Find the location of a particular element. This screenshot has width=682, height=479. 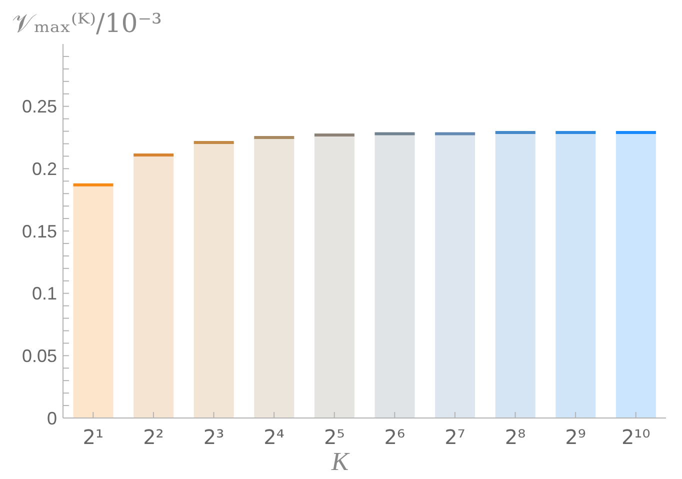

y-tick-label: 0 is located at coordinates (51, 418).